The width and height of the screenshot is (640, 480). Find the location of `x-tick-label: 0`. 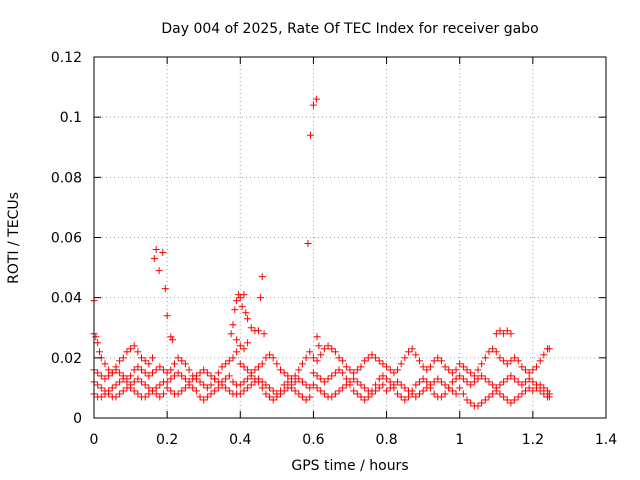

x-tick-label: 0 is located at coordinates (94, 440).